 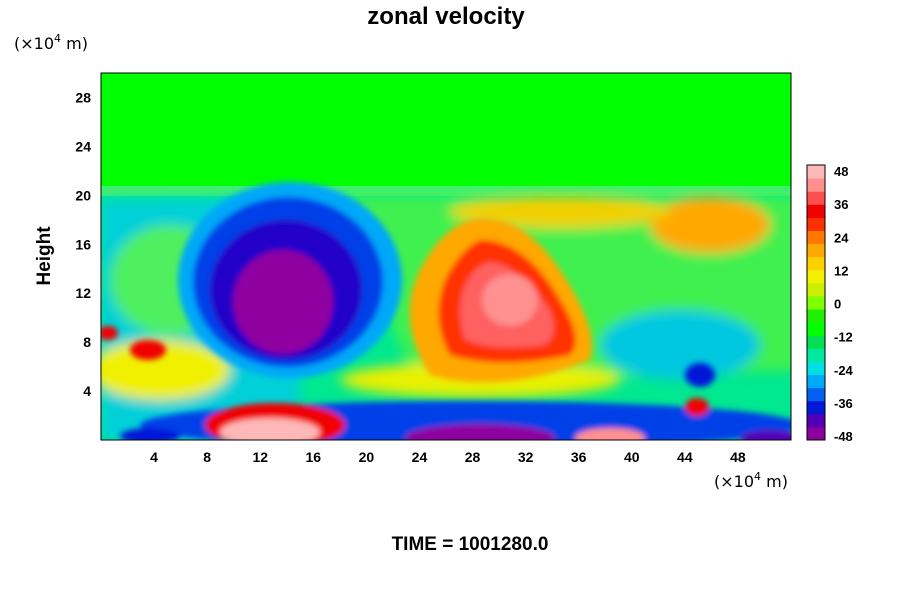 I want to click on orange-patch-upper-right, so click(x=710, y=225).